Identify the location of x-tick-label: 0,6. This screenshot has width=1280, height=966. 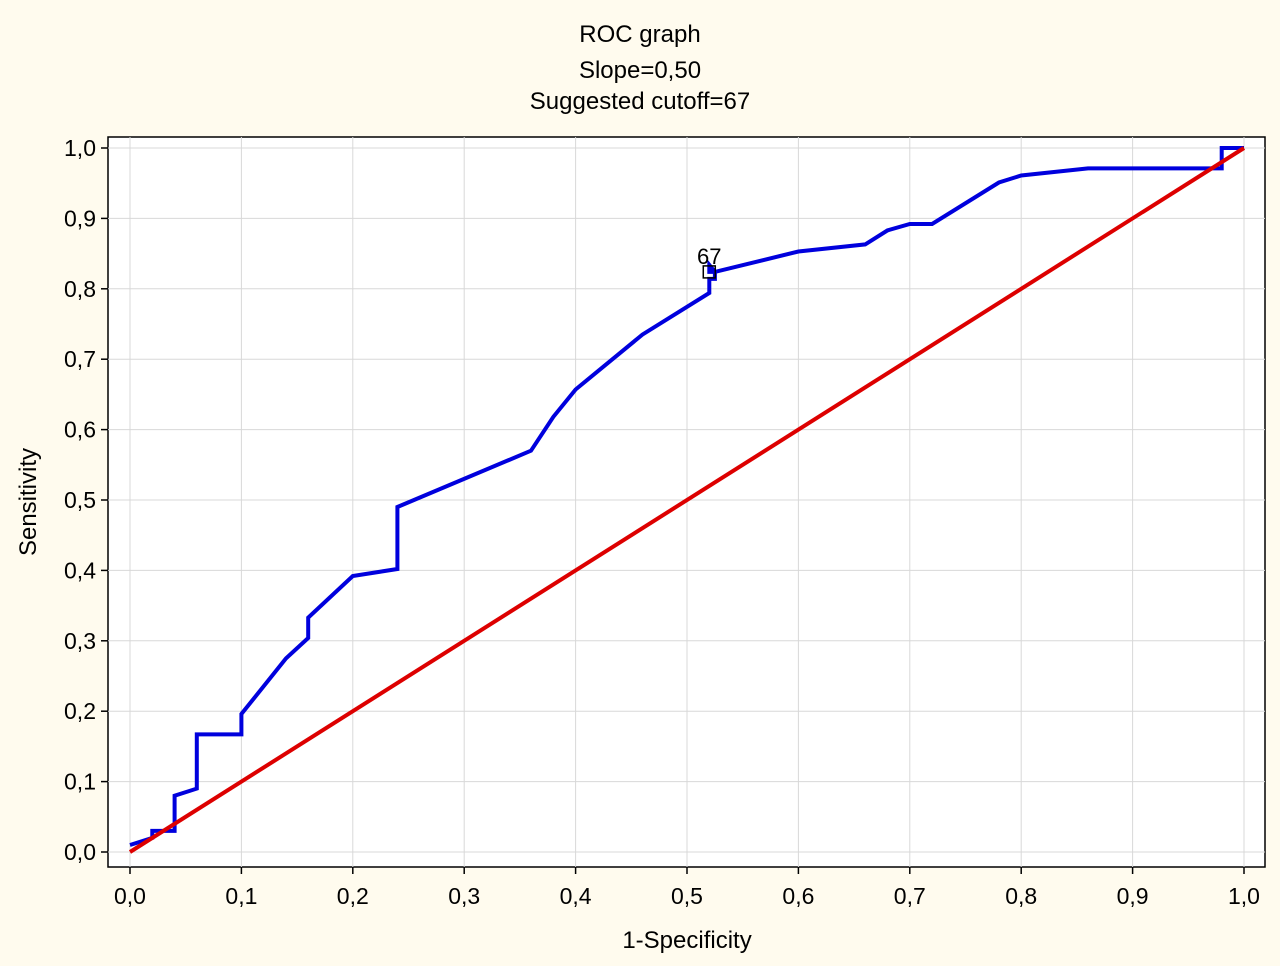
(798, 896).